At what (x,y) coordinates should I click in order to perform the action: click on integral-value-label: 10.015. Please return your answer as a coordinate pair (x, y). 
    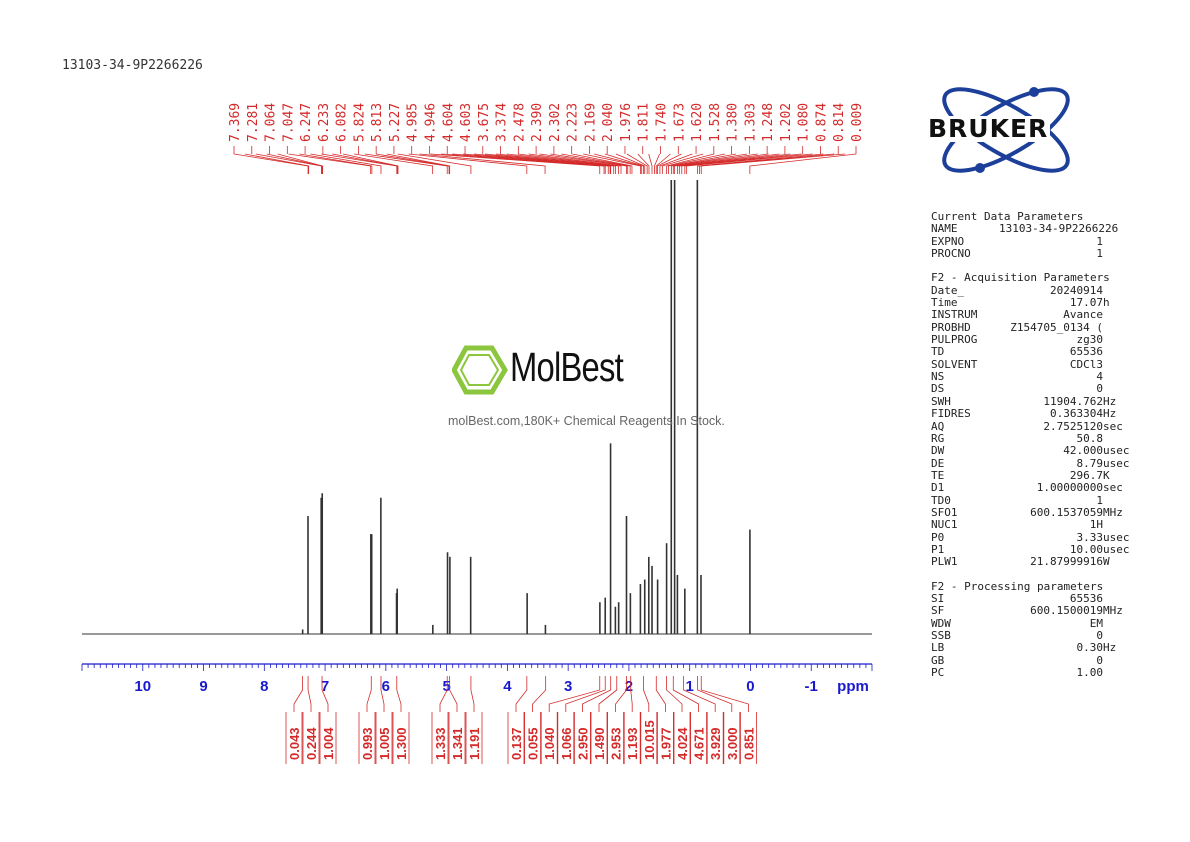
    Looking at the image, I should click on (649, 740).